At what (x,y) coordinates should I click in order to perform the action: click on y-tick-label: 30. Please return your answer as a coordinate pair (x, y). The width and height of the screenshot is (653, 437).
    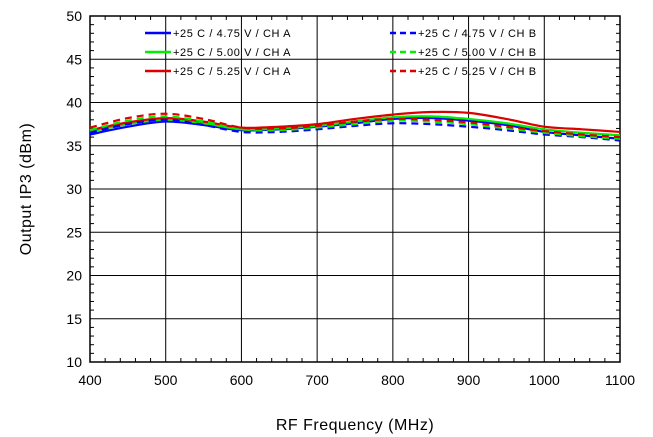
    Looking at the image, I should click on (74, 189).